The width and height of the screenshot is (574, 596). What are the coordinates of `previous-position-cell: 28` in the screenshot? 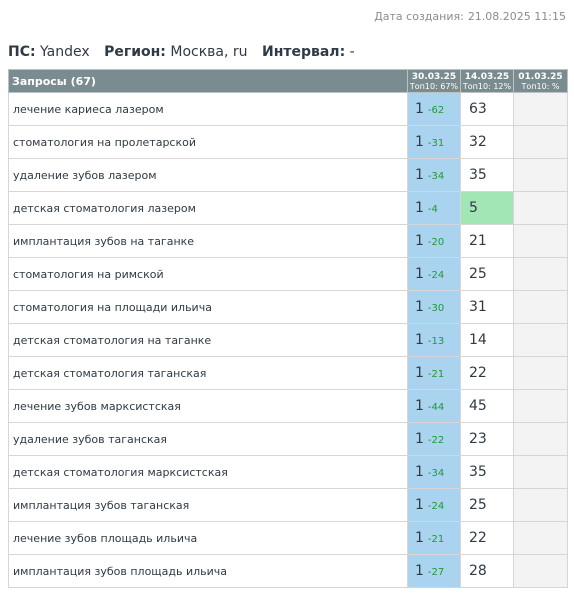 It's located at (487, 571).